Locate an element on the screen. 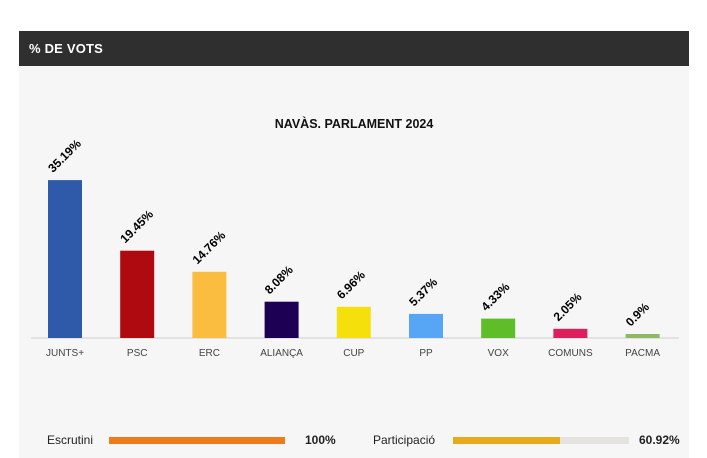 The image size is (707, 458). category-label-cup: CUP is located at coordinates (353, 353).